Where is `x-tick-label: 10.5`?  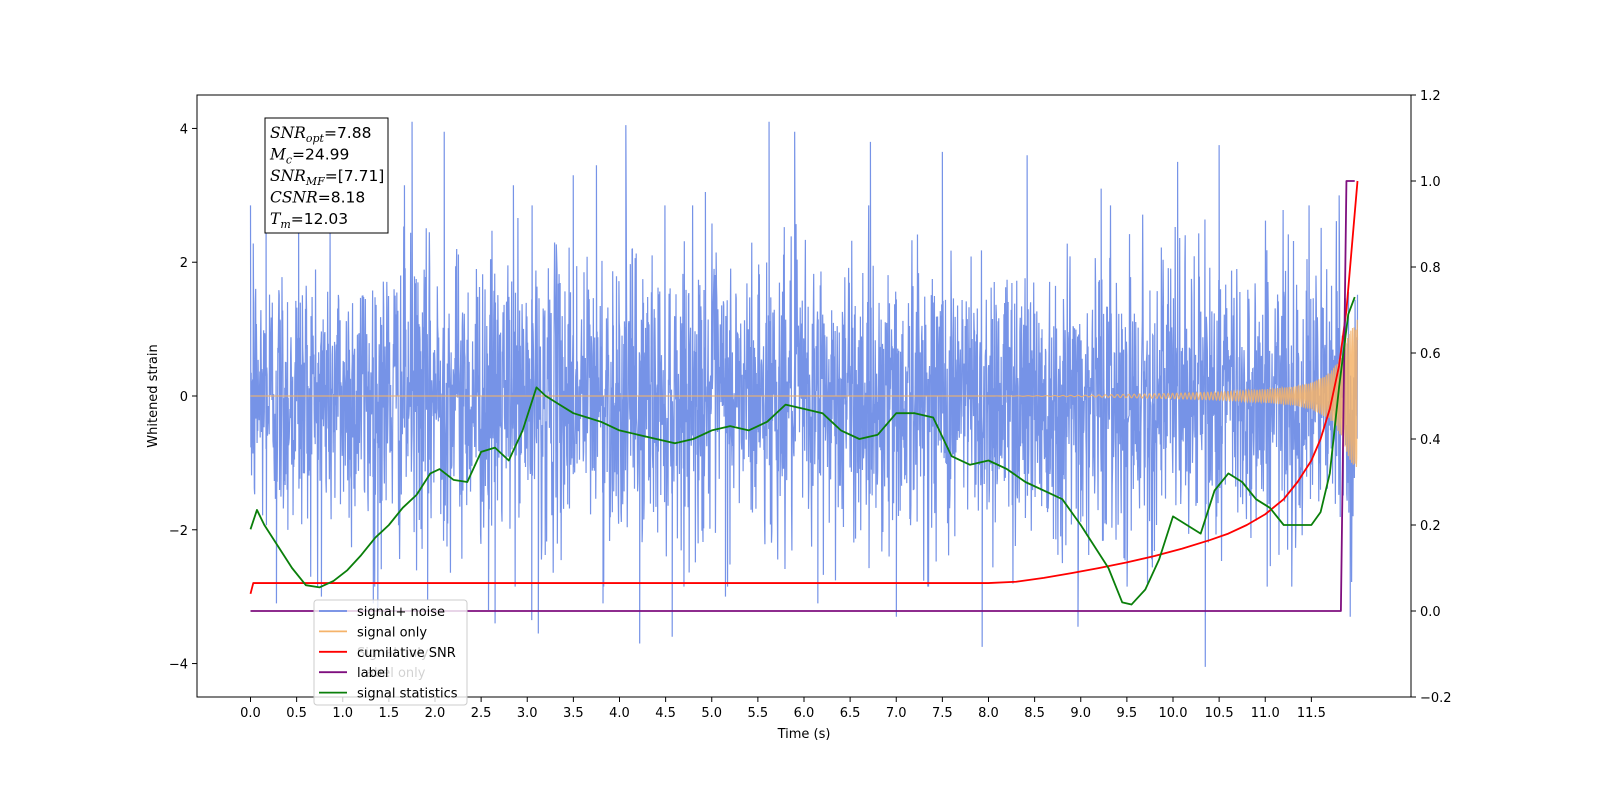
x-tick-label: 10.5 is located at coordinates (1219, 713).